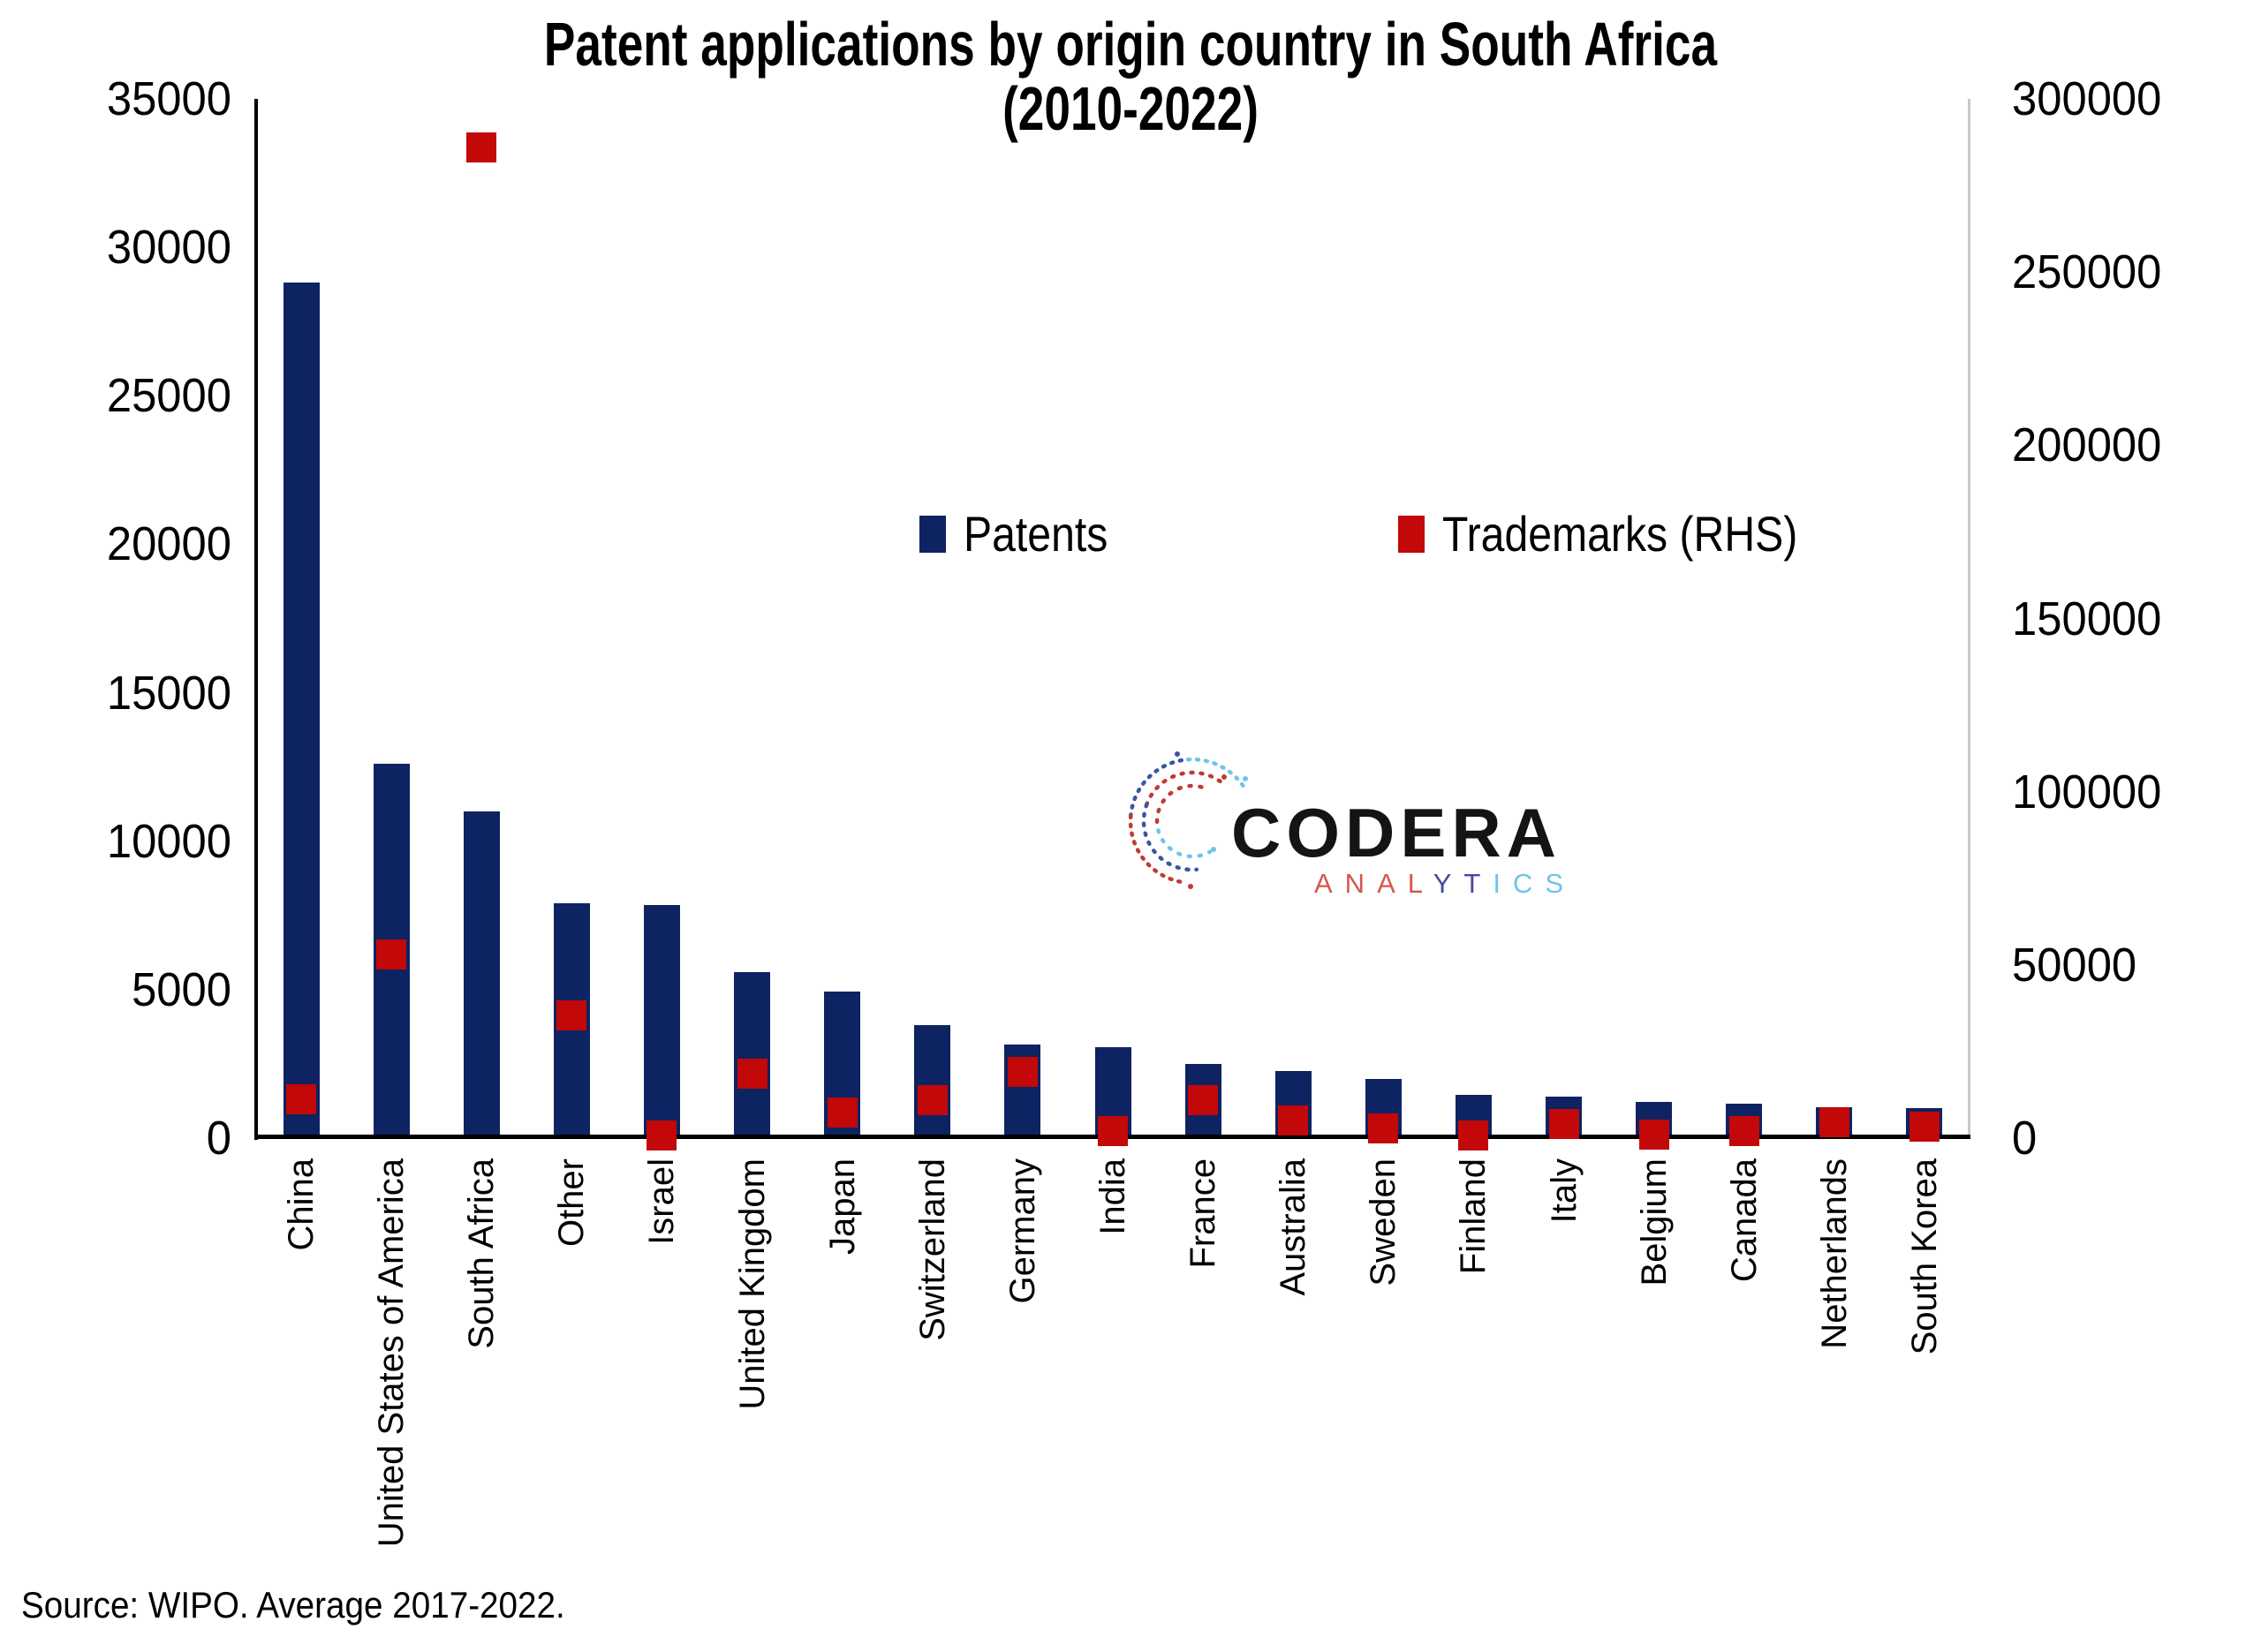 The height and width of the screenshot is (1652, 2261). What do you see at coordinates (481, 147) in the screenshot?
I see `trademarks-marker-south-africa` at bounding box center [481, 147].